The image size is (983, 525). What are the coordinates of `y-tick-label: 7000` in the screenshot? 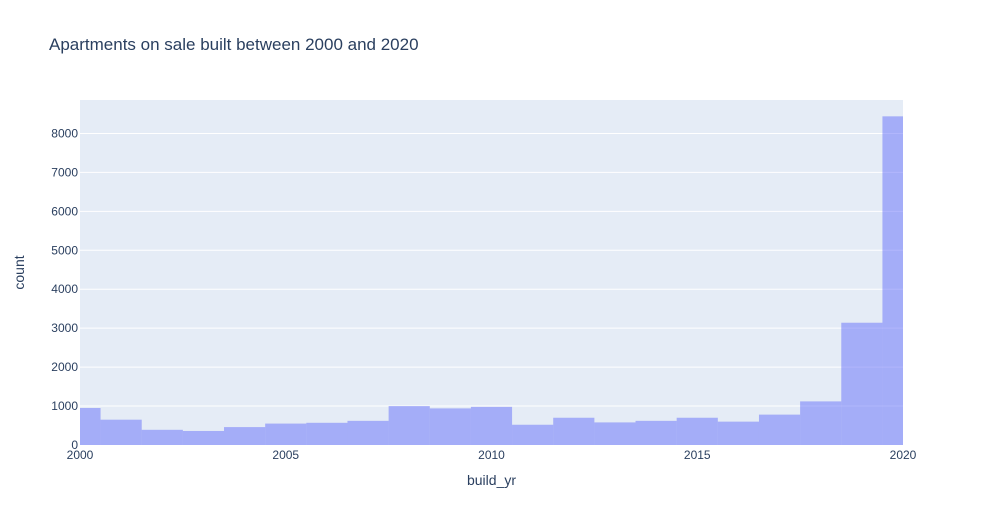 It's located at (64, 172).